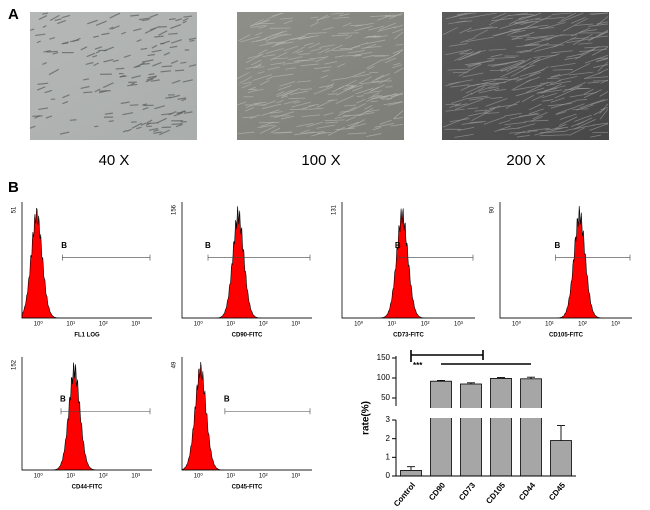 The image size is (650, 510). I want to click on x-tick-label: 10⁰, so click(199, 324).